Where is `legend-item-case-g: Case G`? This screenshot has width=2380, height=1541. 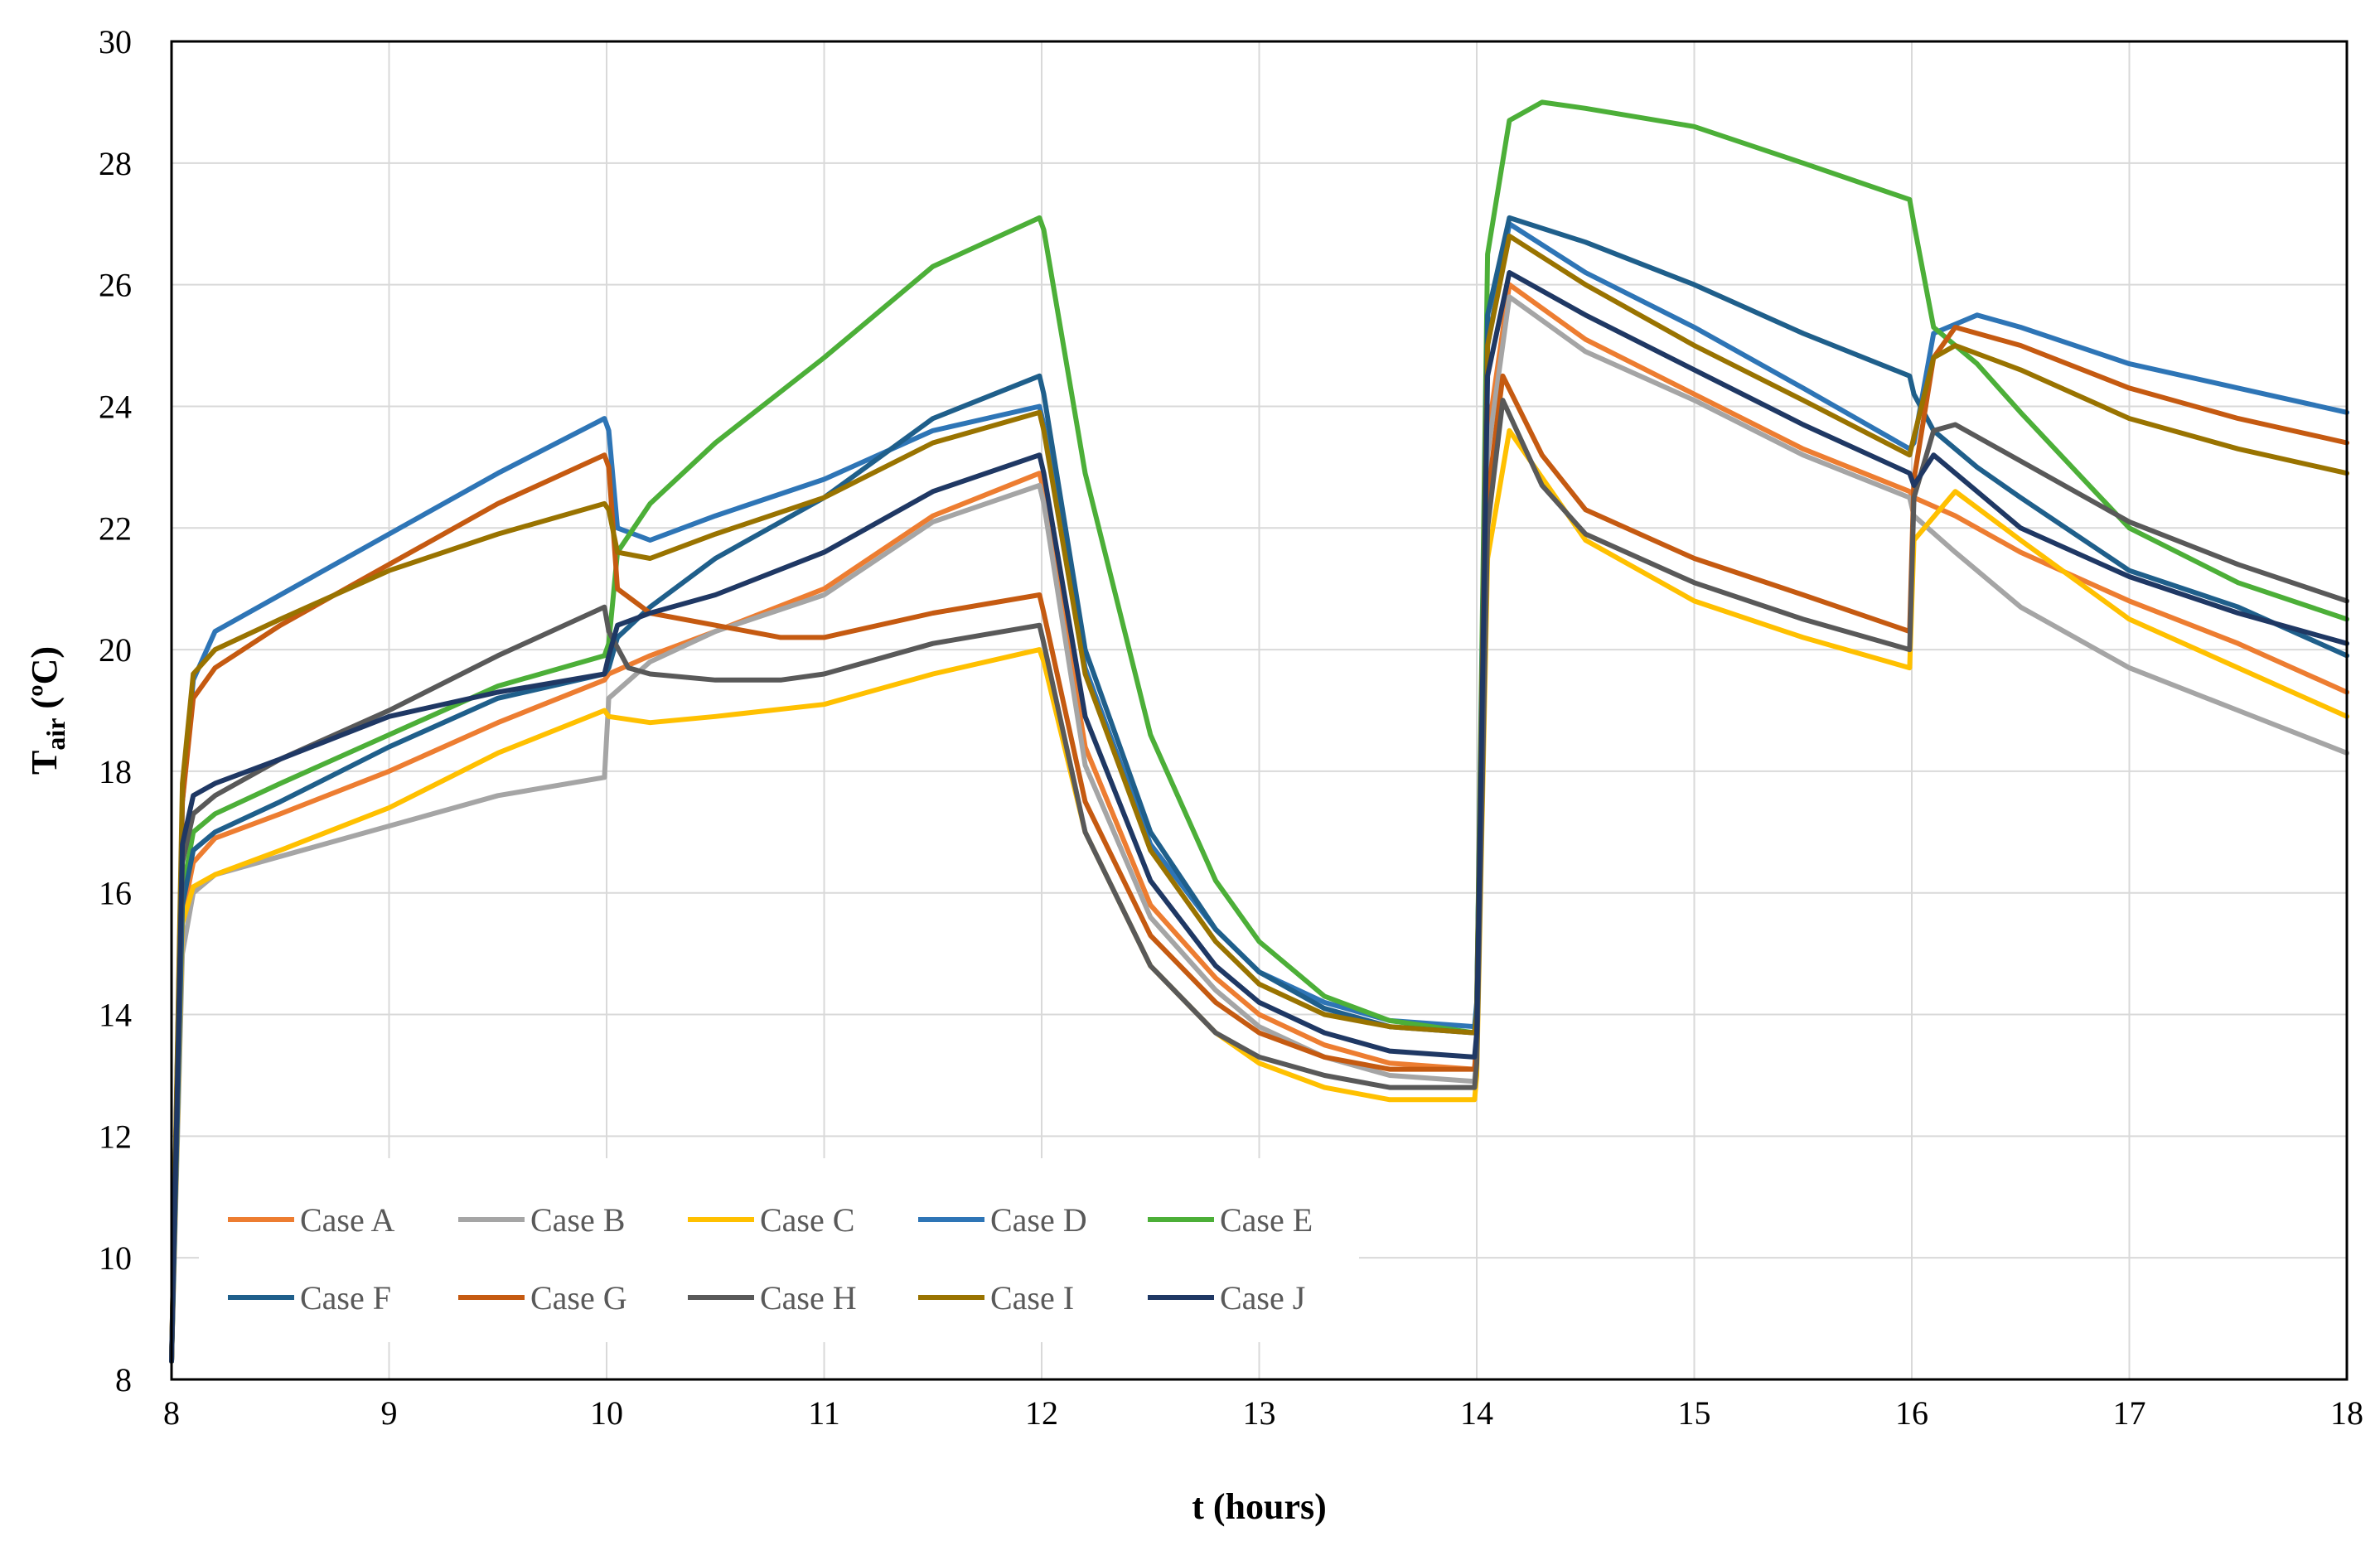 legend-item-case-g: Case G is located at coordinates (542, 1297).